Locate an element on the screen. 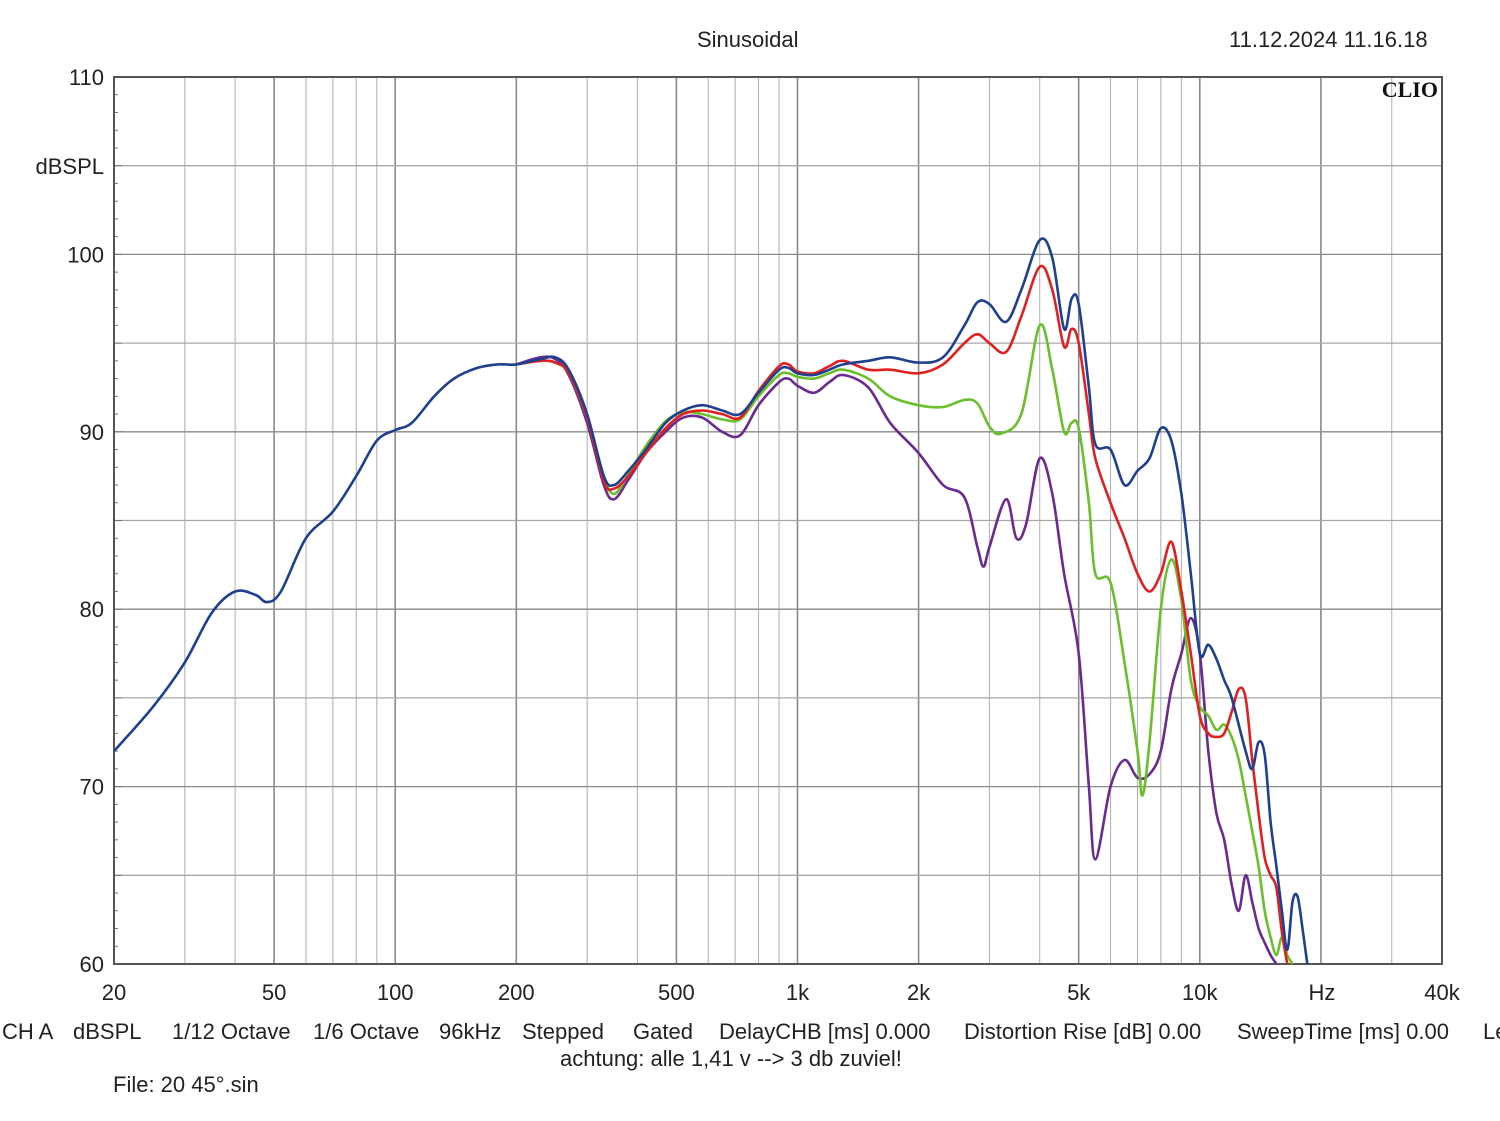  y-tick-label: 80 is located at coordinates (92, 609).